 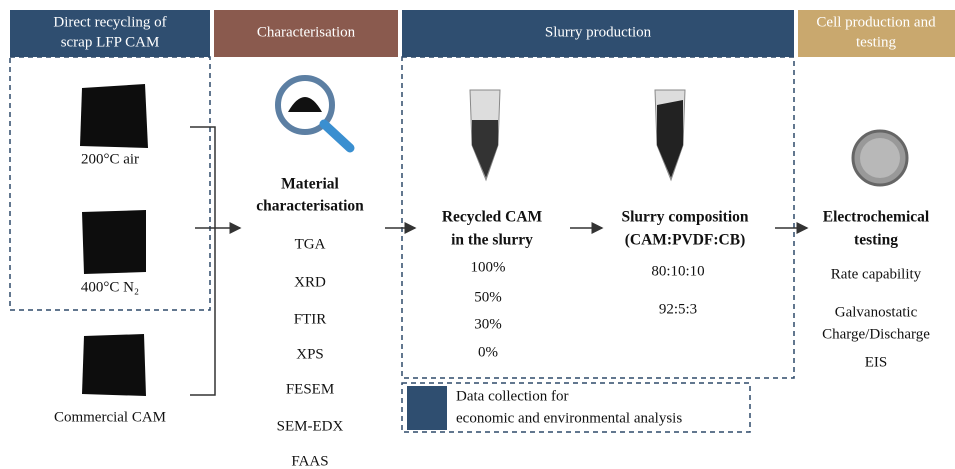 I want to click on sample-label: 400°C N₂, so click(x=110, y=287).